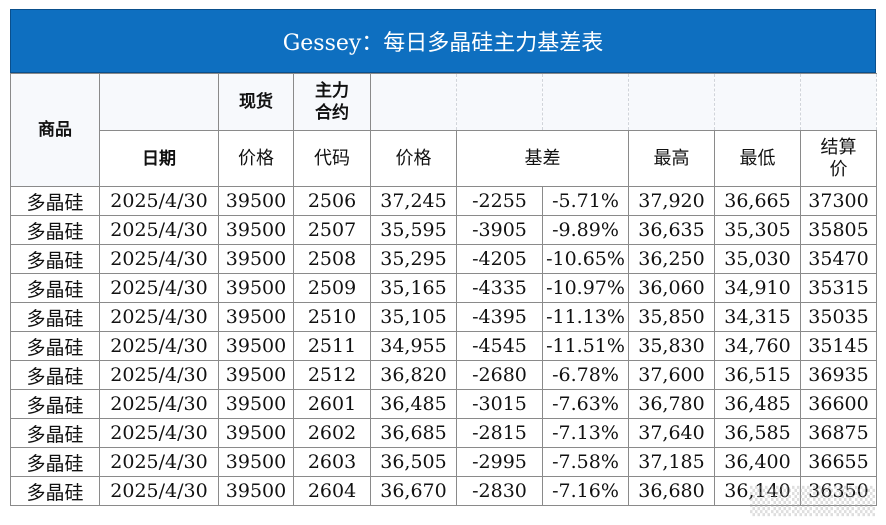 Image resolution: width=886 pixels, height=525 pixels. What do you see at coordinates (757, 158) in the screenshot?
I see `header-low: 最低` at bounding box center [757, 158].